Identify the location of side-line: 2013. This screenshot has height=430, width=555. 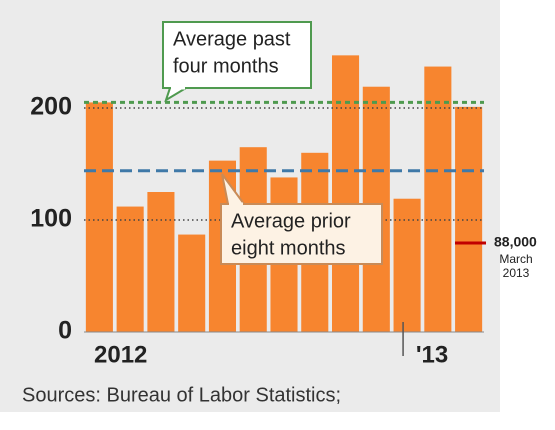
(516, 273).